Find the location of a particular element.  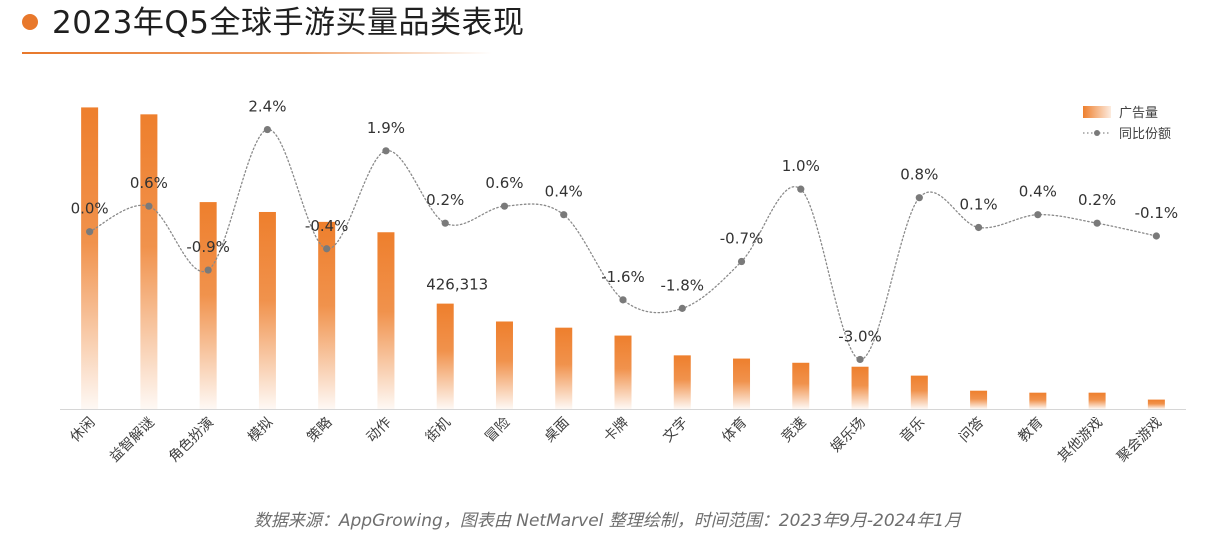

x-tick-label: 桌面 is located at coordinates (556, 430).